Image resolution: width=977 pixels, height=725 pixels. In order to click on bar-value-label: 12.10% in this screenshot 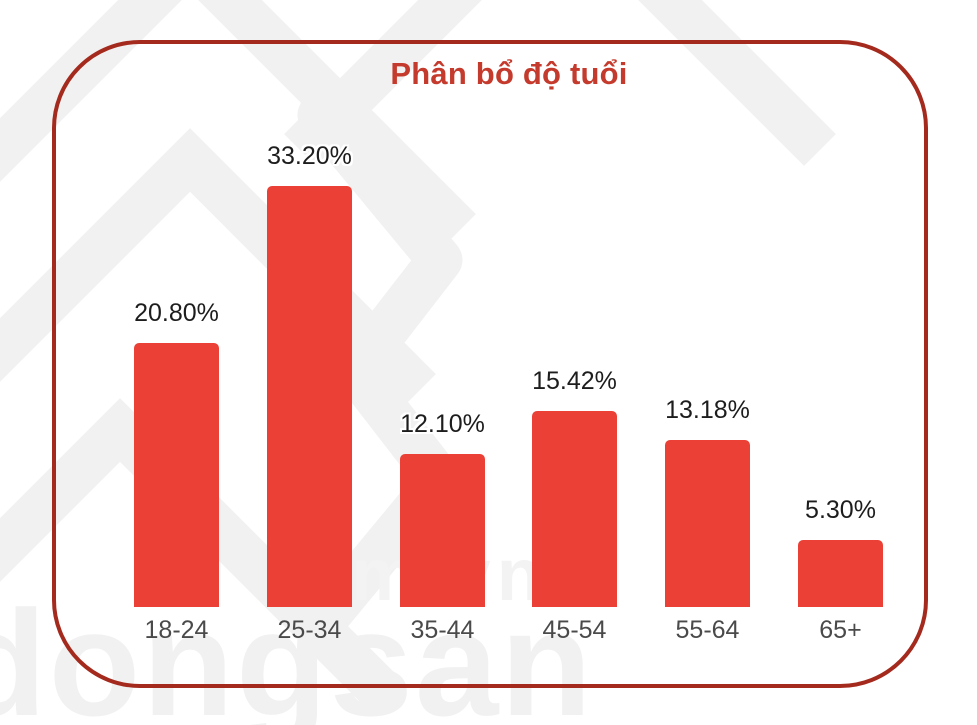, I will do `click(442, 424)`.